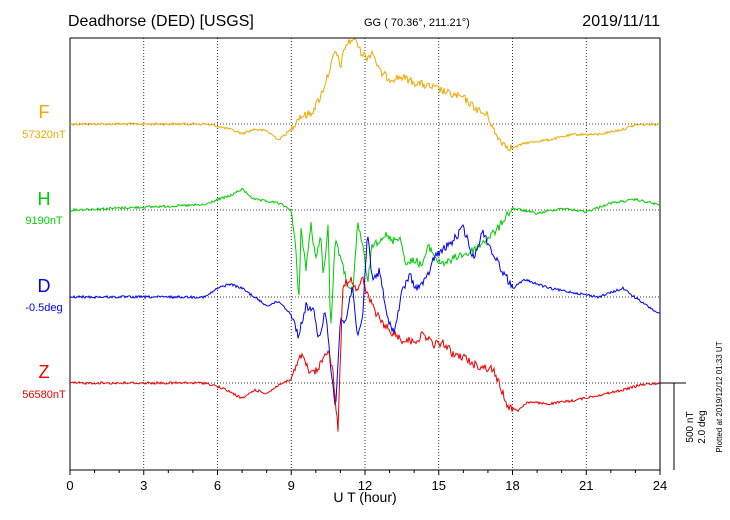 The width and height of the screenshot is (730, 520). Describe the element at coordinates (621, 21) in the screenshot. I see `plot-date: 2019/11/11` at that location.